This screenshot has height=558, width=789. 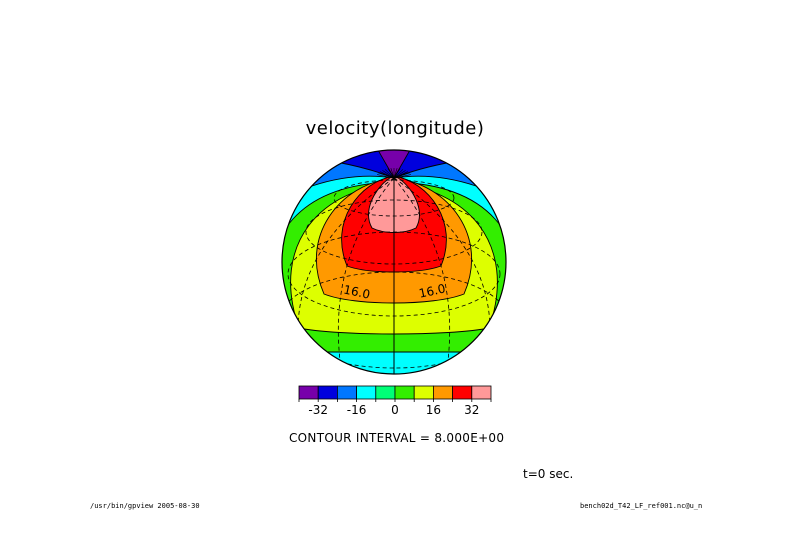 What do you see at coordinates (318, 410) in the screenshot?
I see `colorbar-tick-label: -32` at bounding box center [318, 410].